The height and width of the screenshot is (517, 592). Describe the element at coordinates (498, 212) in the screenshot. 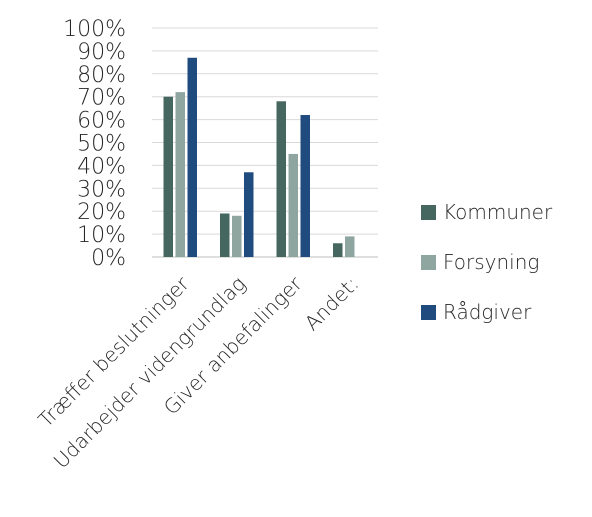

I see `legend-label: Kommuner` at that location.